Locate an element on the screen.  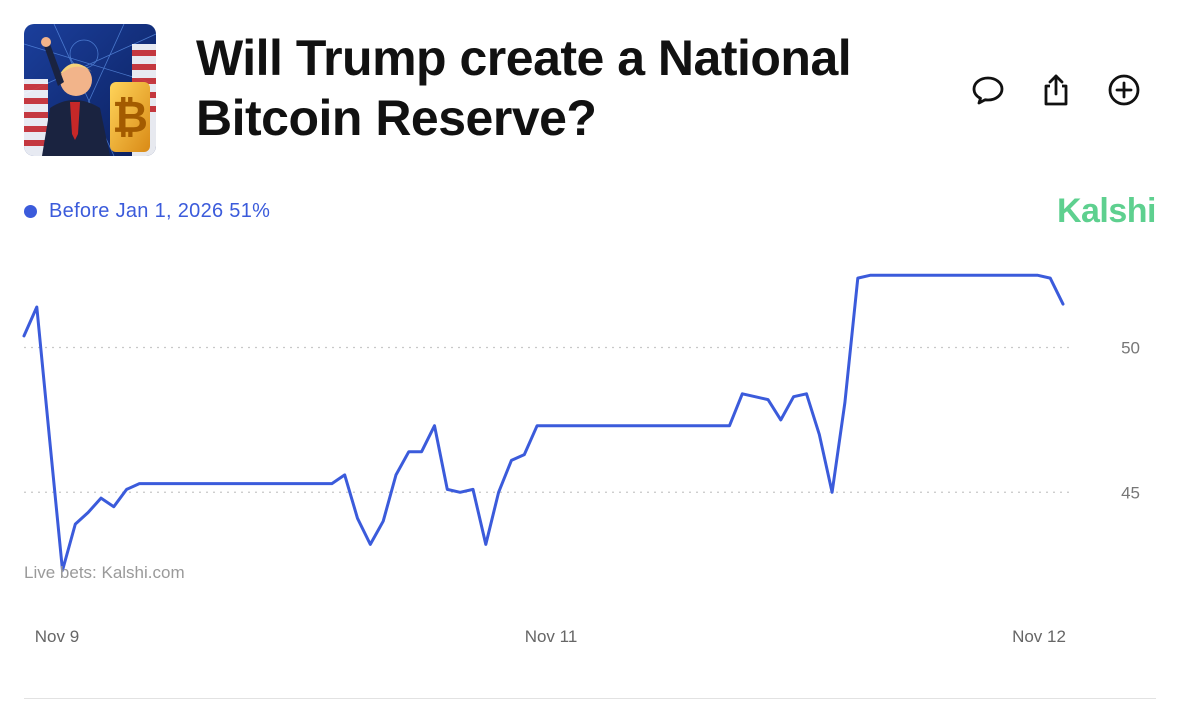
x-tick-label: Nov 11 is located at coordinates (551, 636).